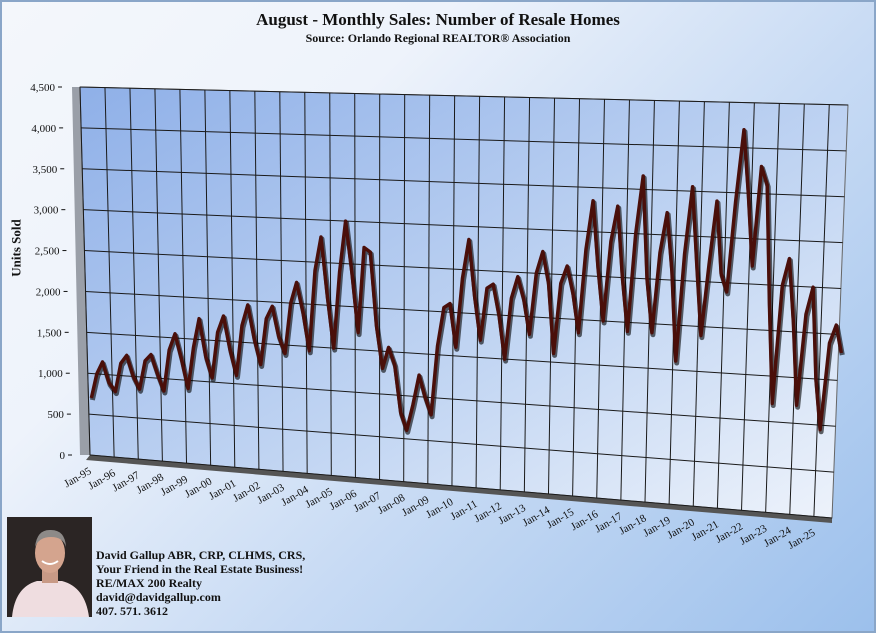  I want to click on agent-photo, so click(49, 567).